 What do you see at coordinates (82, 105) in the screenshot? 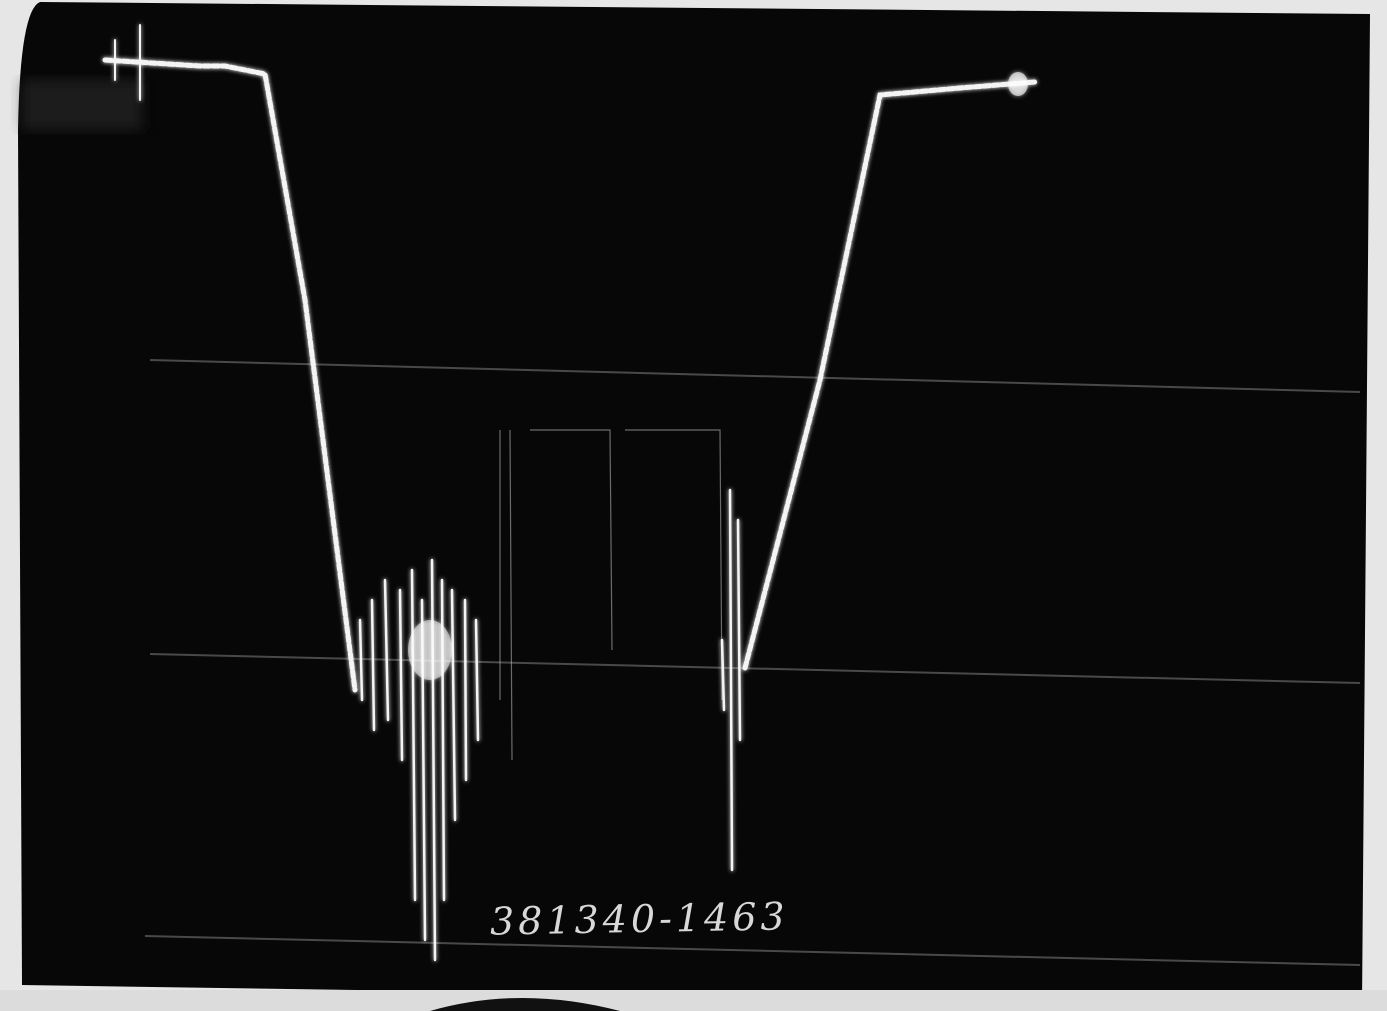
I see `glare` at bounding box center [82, 105].